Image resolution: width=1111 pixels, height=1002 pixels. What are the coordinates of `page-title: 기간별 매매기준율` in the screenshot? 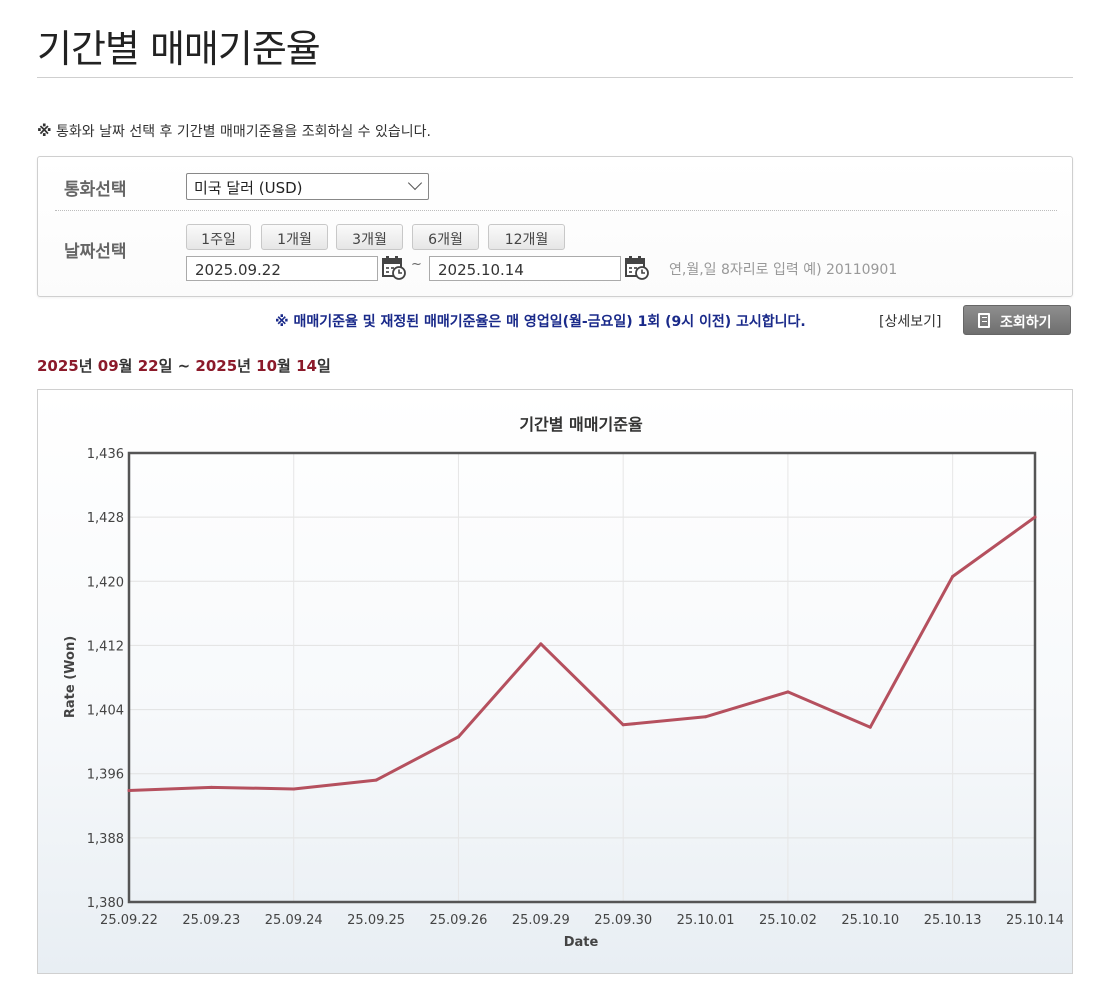 It's located at (179, 49).